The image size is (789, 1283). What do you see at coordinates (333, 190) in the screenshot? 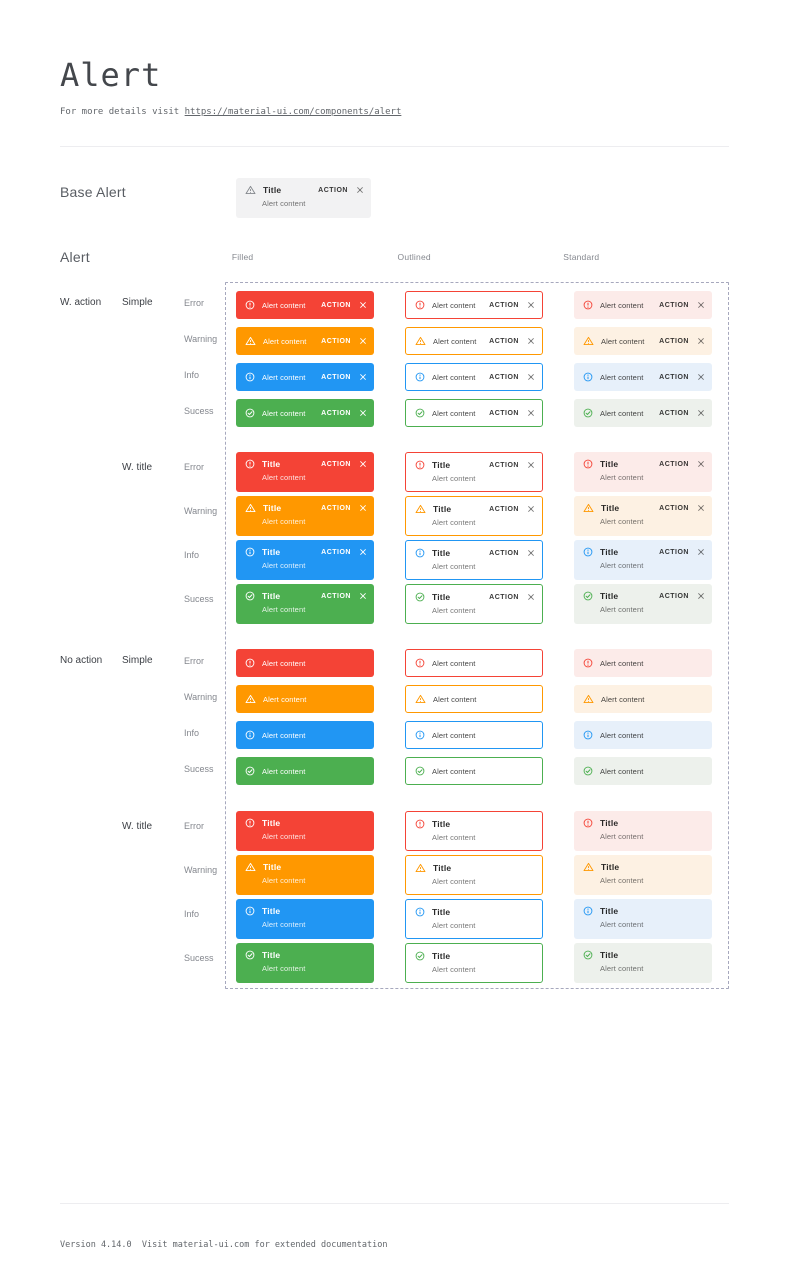
I see `base-alert-action-button: ACTION` at bounding box center [333, 190].